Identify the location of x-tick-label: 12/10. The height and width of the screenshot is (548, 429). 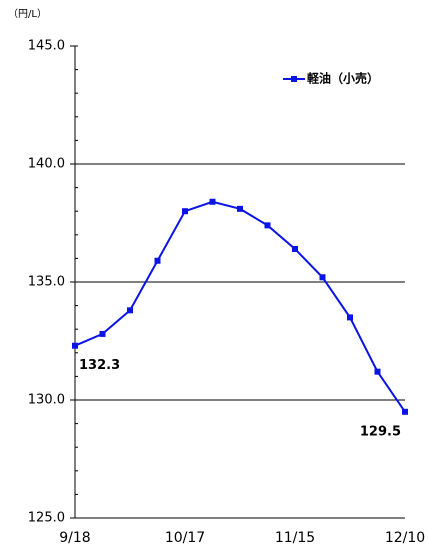
(405, 538).